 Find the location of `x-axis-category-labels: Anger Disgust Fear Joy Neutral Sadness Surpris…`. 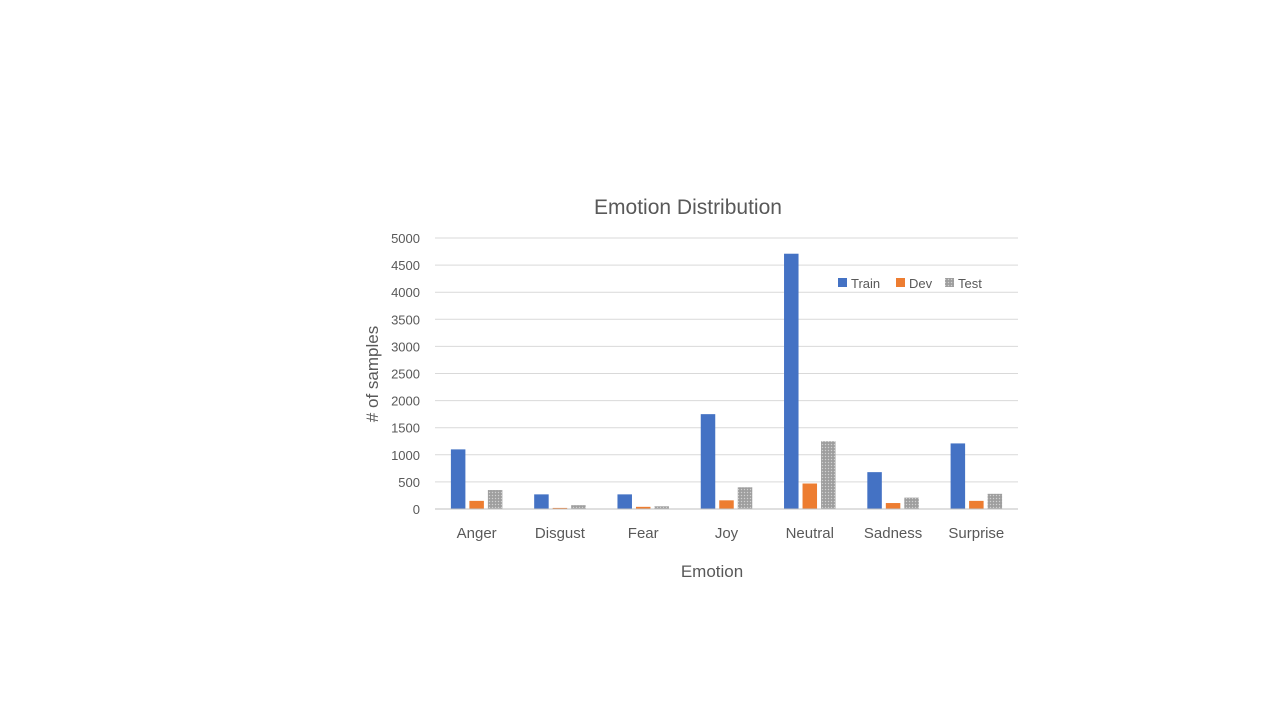

x-axis-category-labels: Anger Disgust Fear Joy Neutral Sadness Surpris… is located at coordinates (731, 533).